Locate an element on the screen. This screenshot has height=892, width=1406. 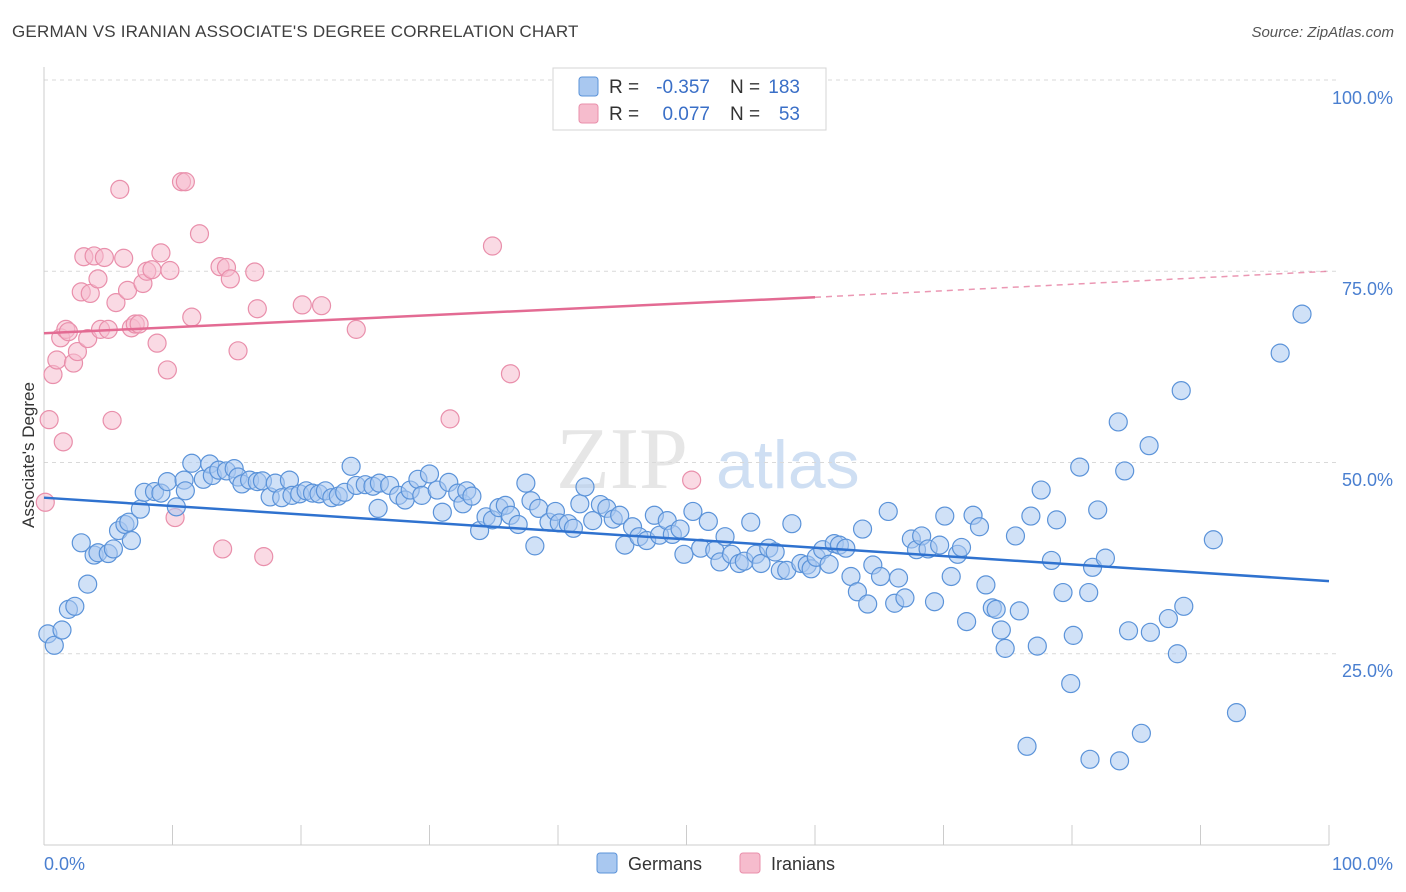
y-tick-100: 100.0% is located at coordinates (1362, 98).